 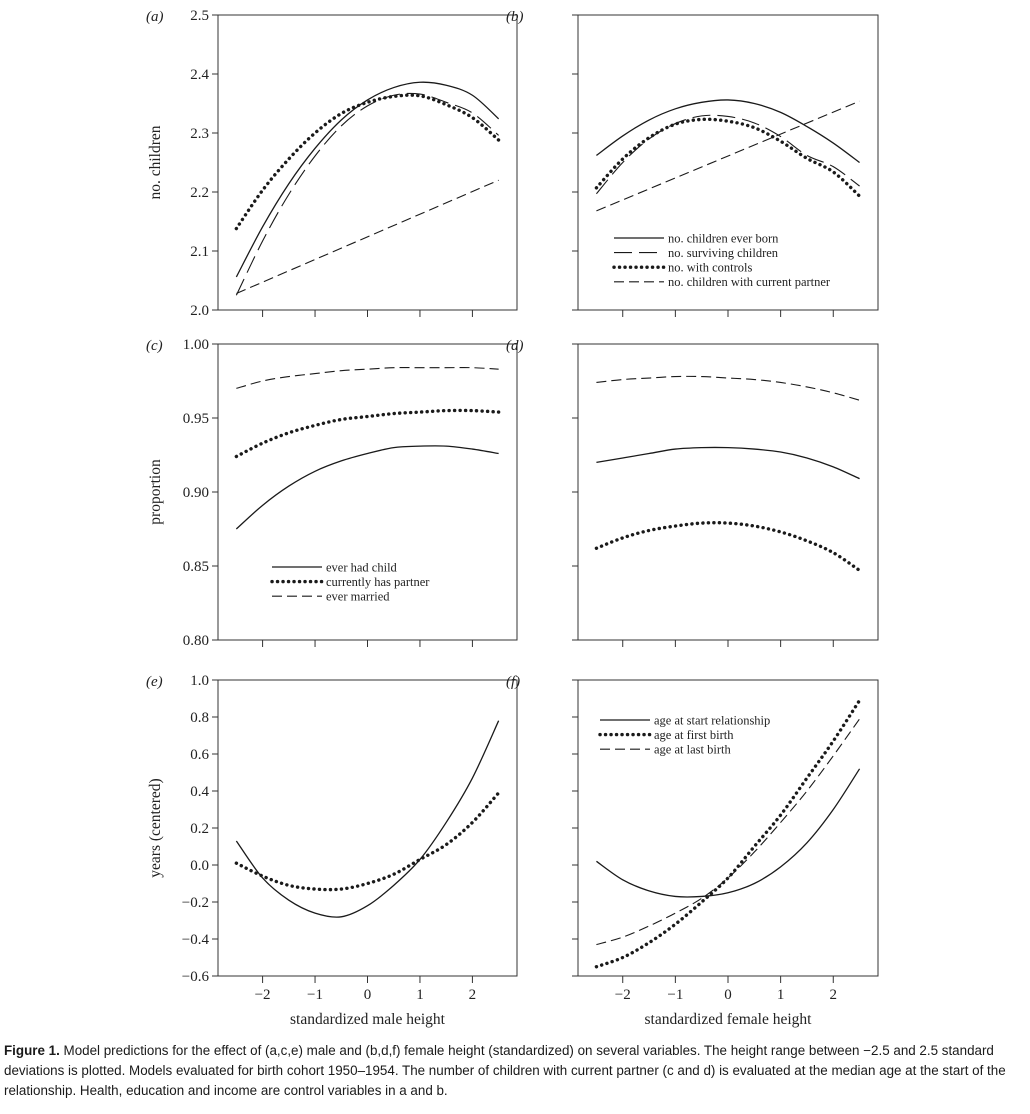 I want to click on y-tick-label: −0.6, so click(x=196, y=977).